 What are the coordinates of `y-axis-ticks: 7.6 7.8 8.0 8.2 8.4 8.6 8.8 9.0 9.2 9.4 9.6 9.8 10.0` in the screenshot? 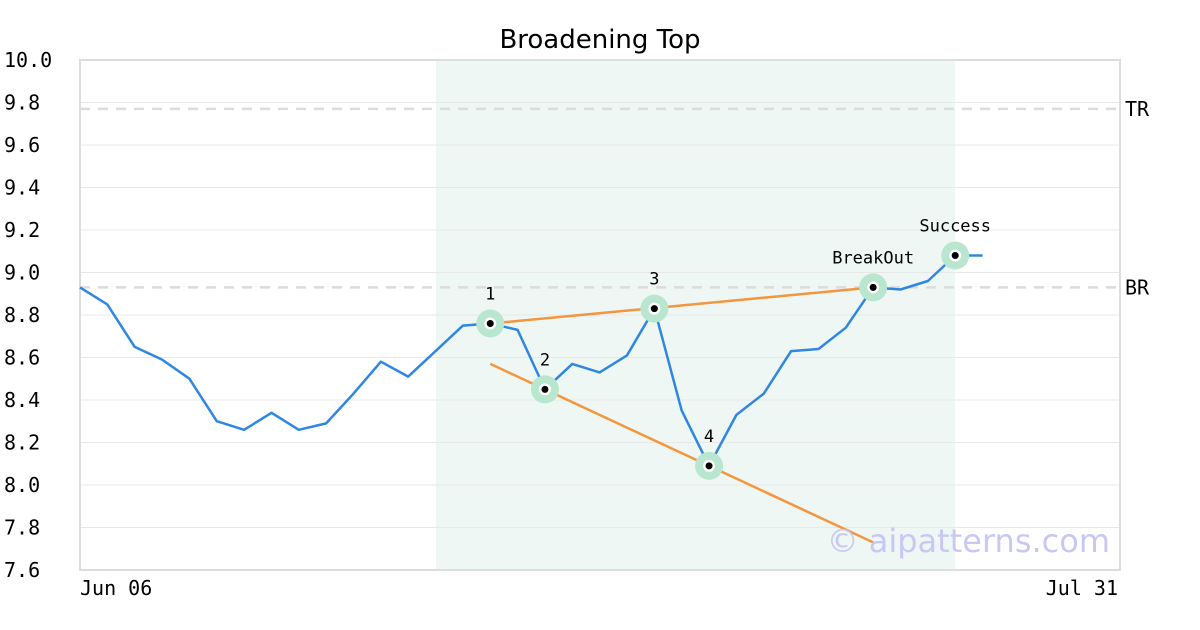 It's located at (28, 315).